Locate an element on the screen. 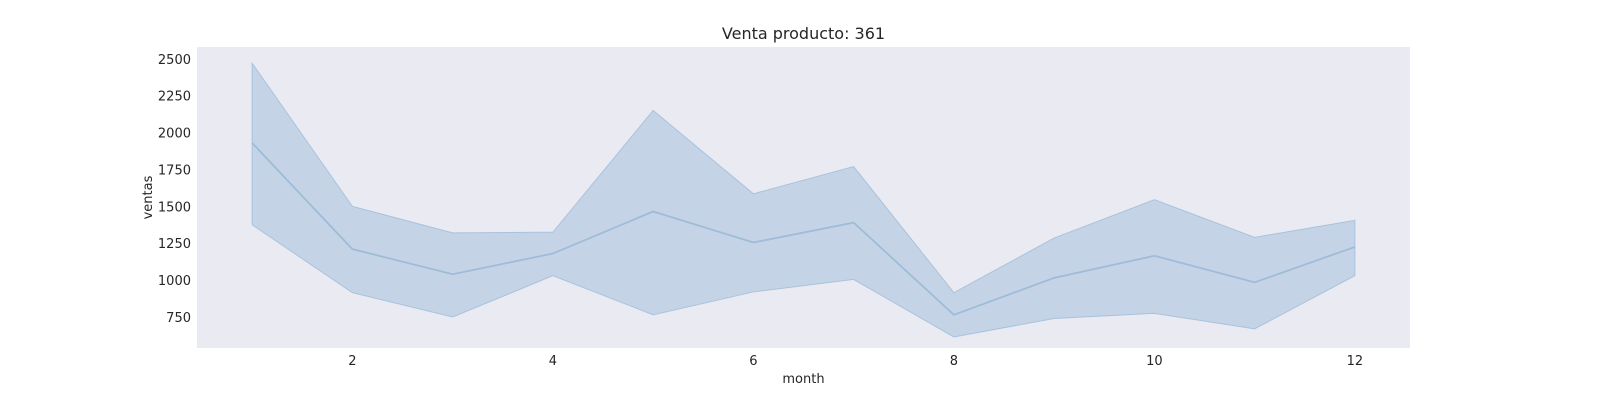 This screenshot has height=400, width=1600. x-tick-label: 10 is located at coordinates (1154, 361).